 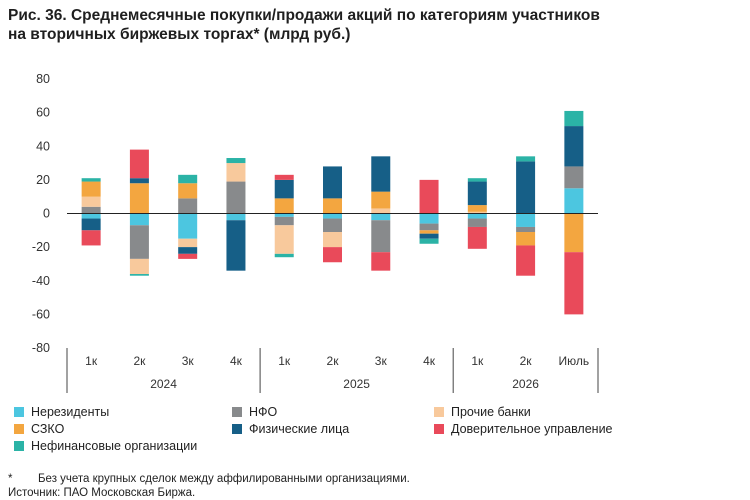 I want to click on group-label: 2025, so click(x=356, y=384).